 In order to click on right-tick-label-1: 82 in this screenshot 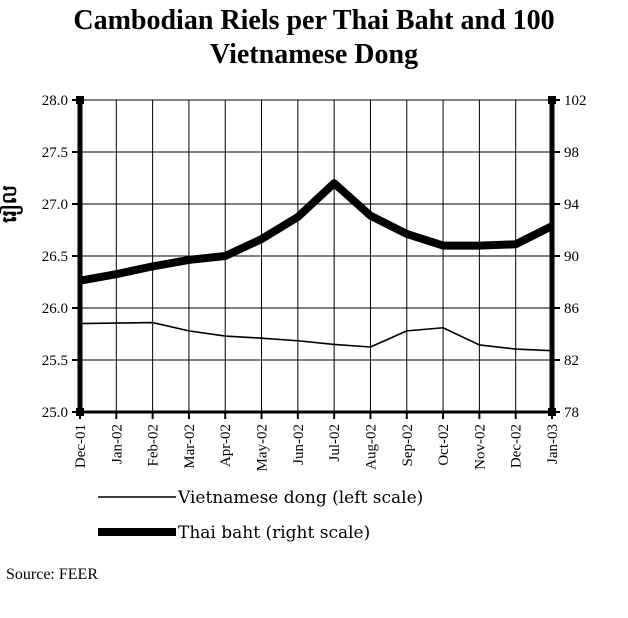, I will do `click(571, 361)`.